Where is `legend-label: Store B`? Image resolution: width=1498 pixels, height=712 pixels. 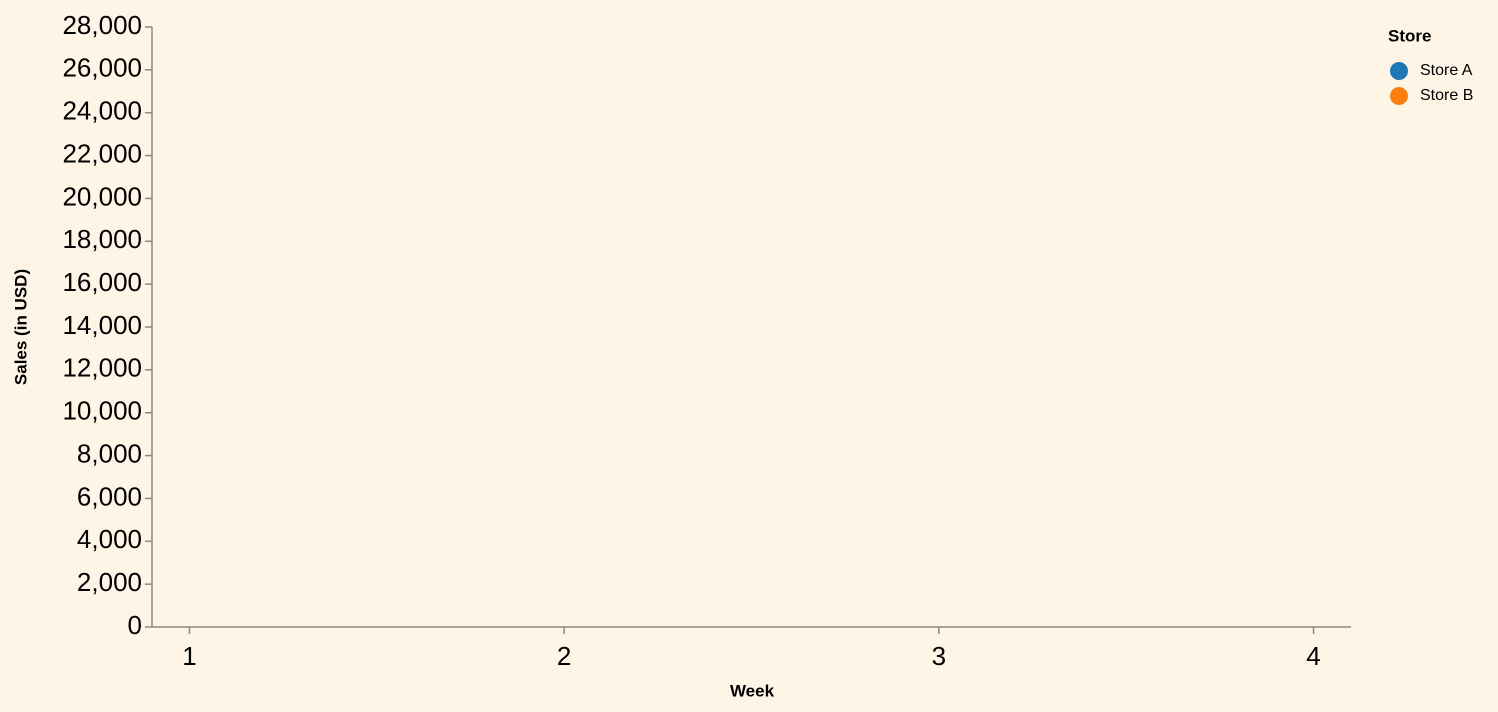
legend-label: Store B is located at coordinates (1446, 95).